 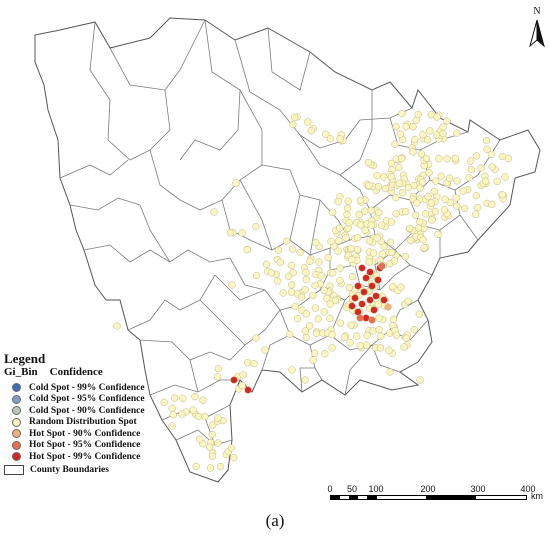 What do you see at coordinates (104, 372) in the screenshot?
I see `legend-field-header: Gi_Bin Confidence` at bounding box center [104, 372].